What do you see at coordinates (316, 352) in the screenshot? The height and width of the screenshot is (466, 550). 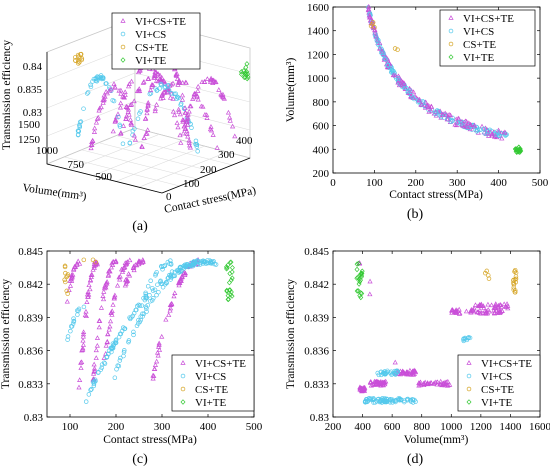 I see `y-tick-label: 0.836` at bounding box center [316, 352].